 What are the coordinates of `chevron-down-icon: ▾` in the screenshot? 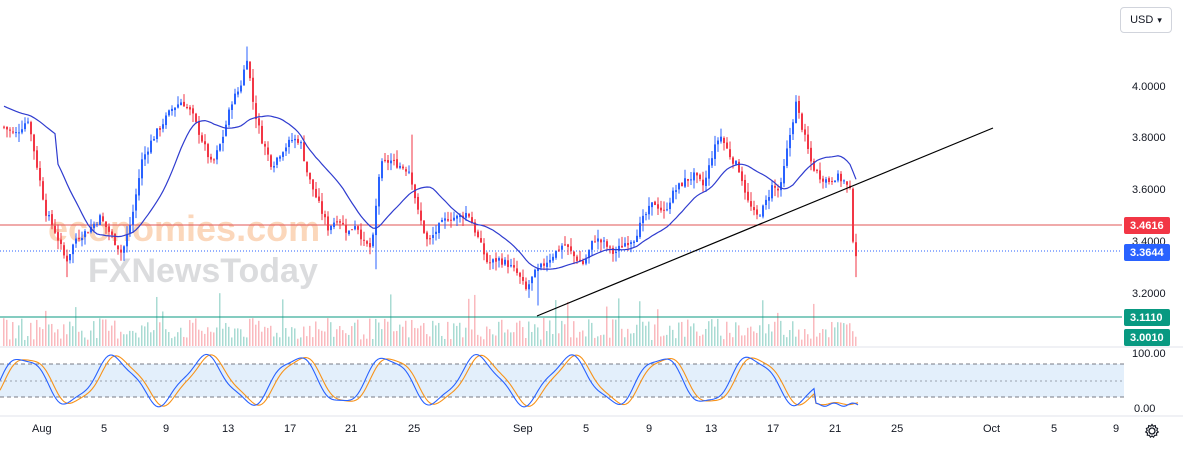 It's located at (1159, 19).